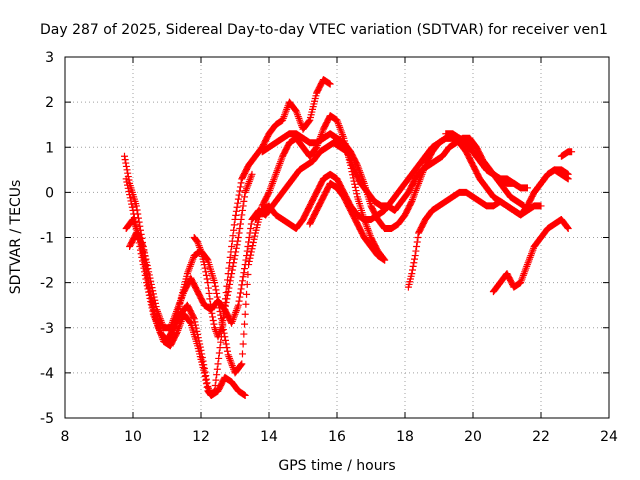  I want to click on x-axis-label: GPS time / hours, so click(336, 466).